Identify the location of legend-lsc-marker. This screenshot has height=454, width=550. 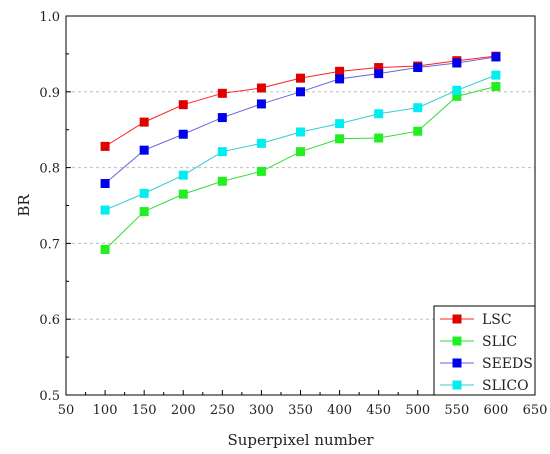
(457, 319).